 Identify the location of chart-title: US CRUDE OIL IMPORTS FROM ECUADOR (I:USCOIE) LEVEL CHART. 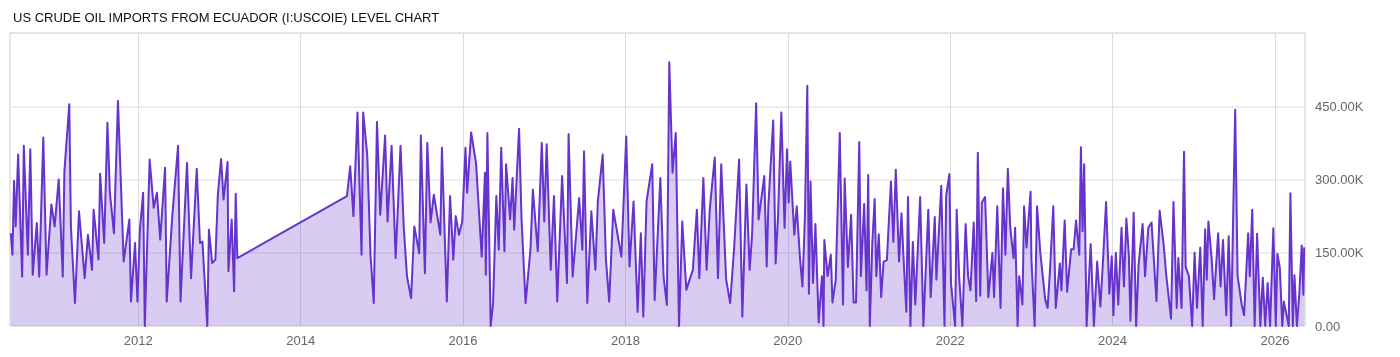
(226, 17).